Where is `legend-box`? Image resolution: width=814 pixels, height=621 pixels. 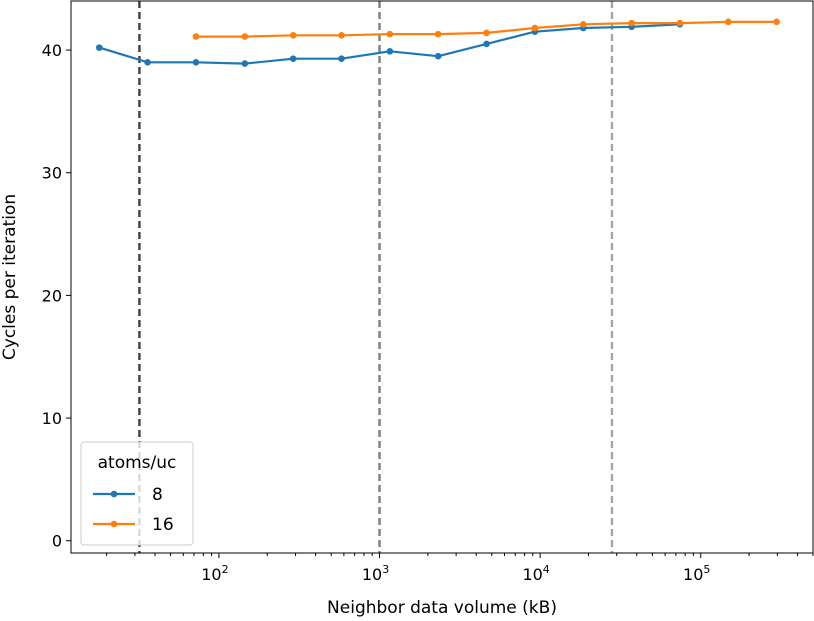
legend-box is located at coordinates (137, 493).